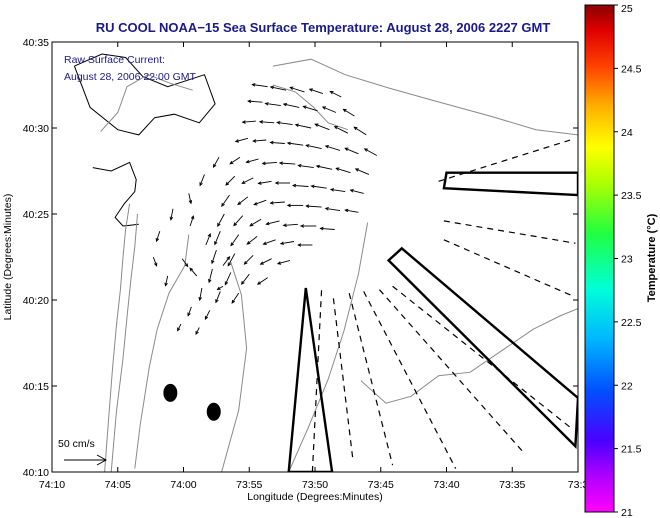  What do you see at coordinates (114, 60) in the screenshot?
I see `inset-label: Raw Surface Current:` at bounding box center [114, 60].